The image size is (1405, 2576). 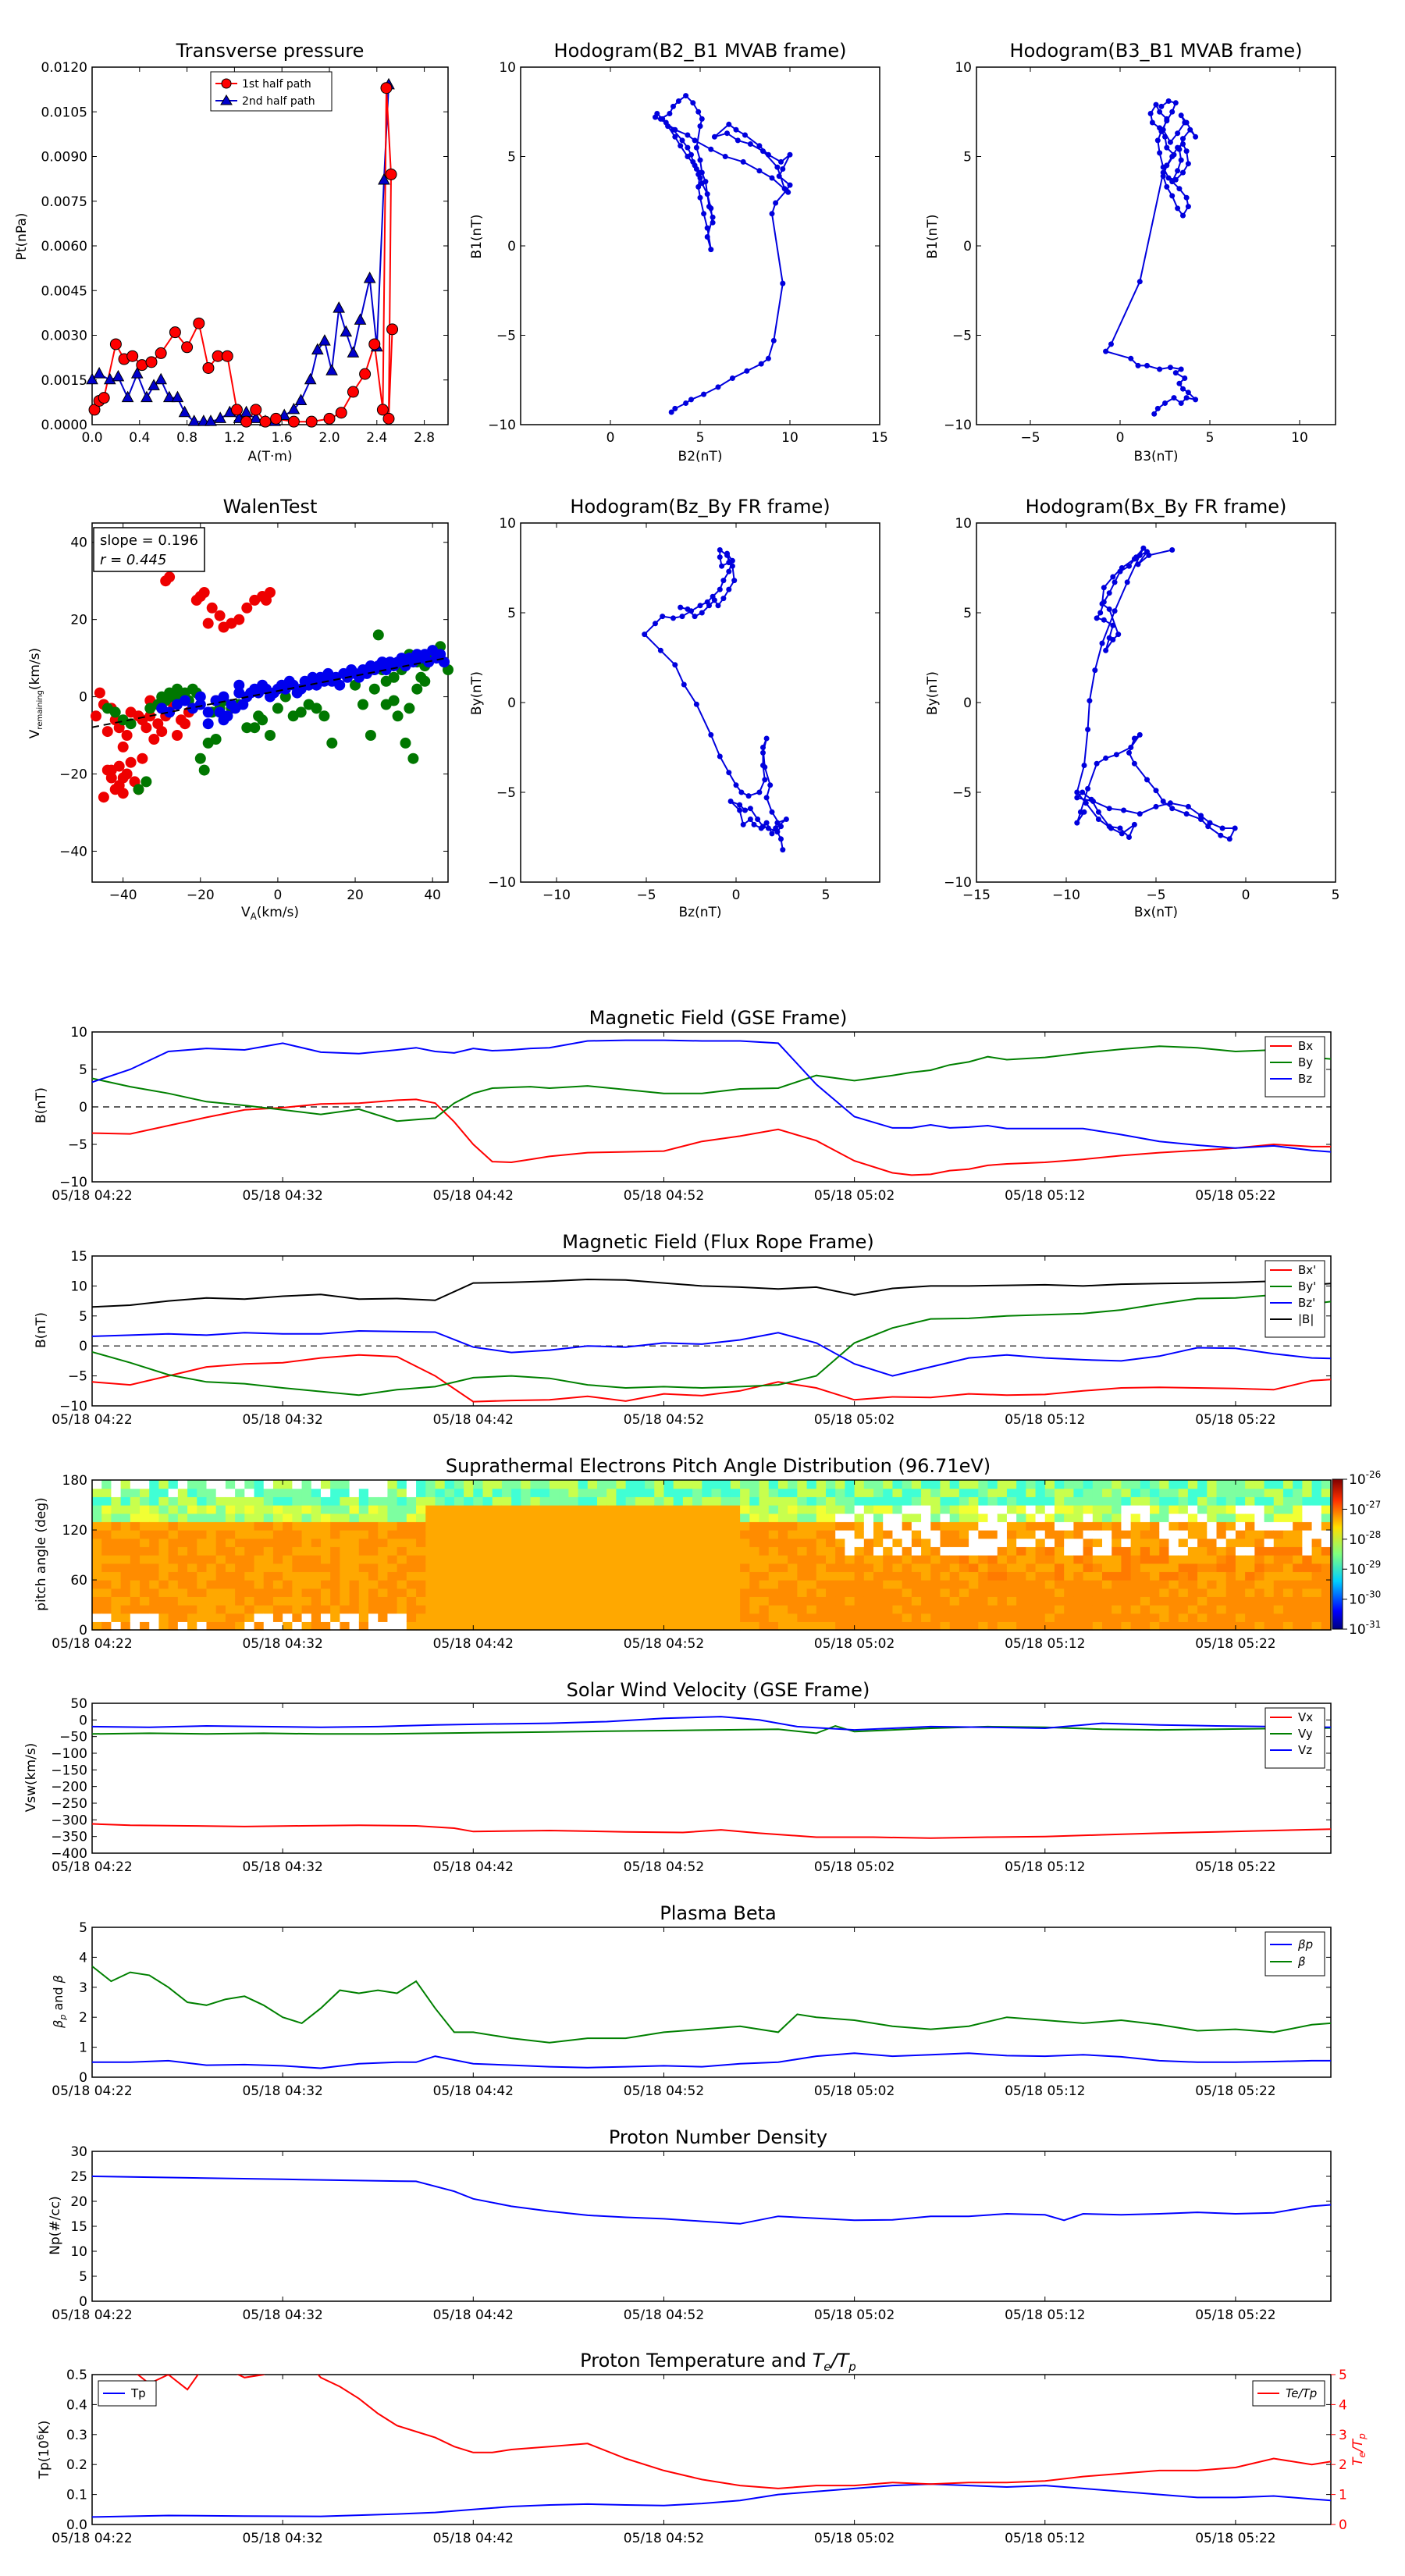 I want to click on plot-frame, so click(x=712, y=1331).